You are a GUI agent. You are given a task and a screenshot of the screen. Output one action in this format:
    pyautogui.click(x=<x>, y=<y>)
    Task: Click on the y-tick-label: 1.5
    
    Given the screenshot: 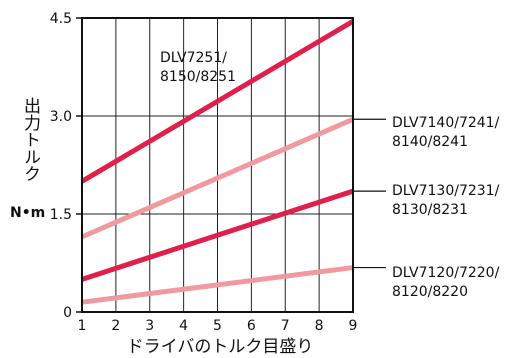 What is the action you would take?
    pyautogui.click(x=61, y=215)
    